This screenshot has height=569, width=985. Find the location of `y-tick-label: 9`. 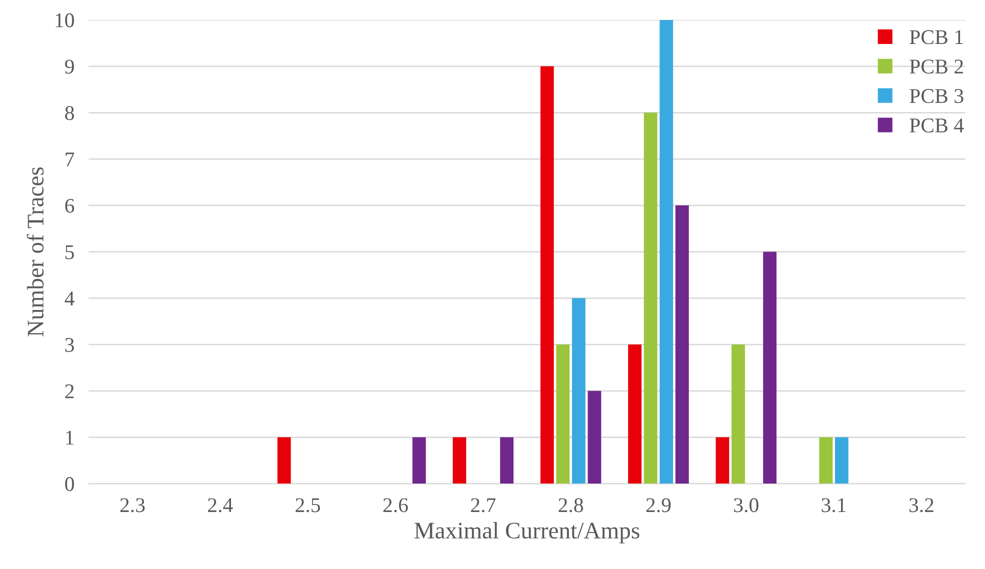

y-tick-label: 9 is located at coordinates (69, 67).